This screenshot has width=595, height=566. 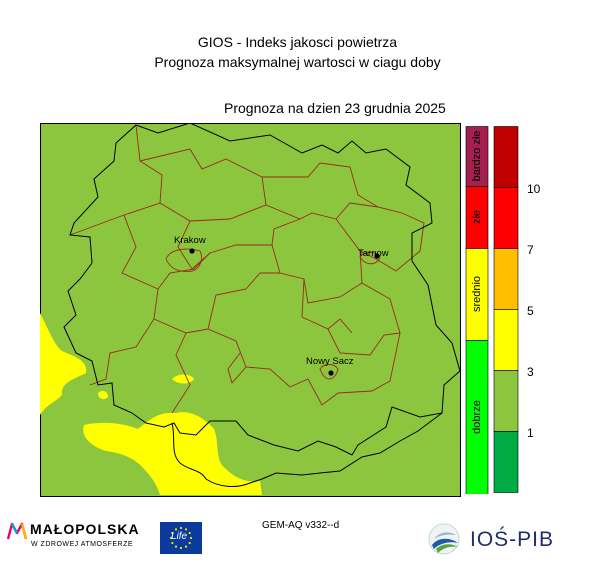 I want to click on city-markers: Krakow Tarnow Nowy Sacz, so click(x=281, y=305).